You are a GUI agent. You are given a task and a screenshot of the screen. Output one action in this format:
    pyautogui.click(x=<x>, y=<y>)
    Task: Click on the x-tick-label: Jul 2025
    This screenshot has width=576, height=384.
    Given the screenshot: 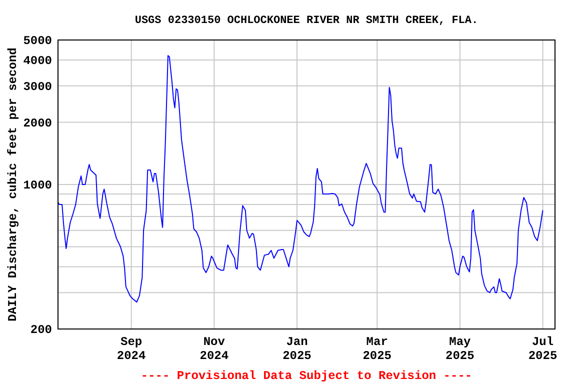 What is the action you would take?
    pyautogui.click(x=543, y=349)
    